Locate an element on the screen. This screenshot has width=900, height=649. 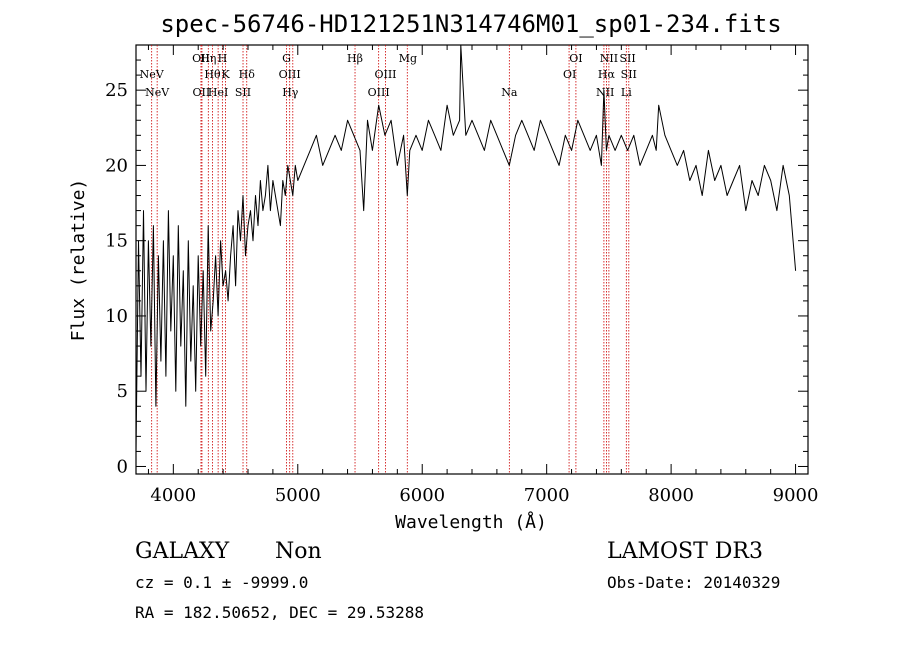
x-tick-label: 8000 is located at coordinates (671, 495).